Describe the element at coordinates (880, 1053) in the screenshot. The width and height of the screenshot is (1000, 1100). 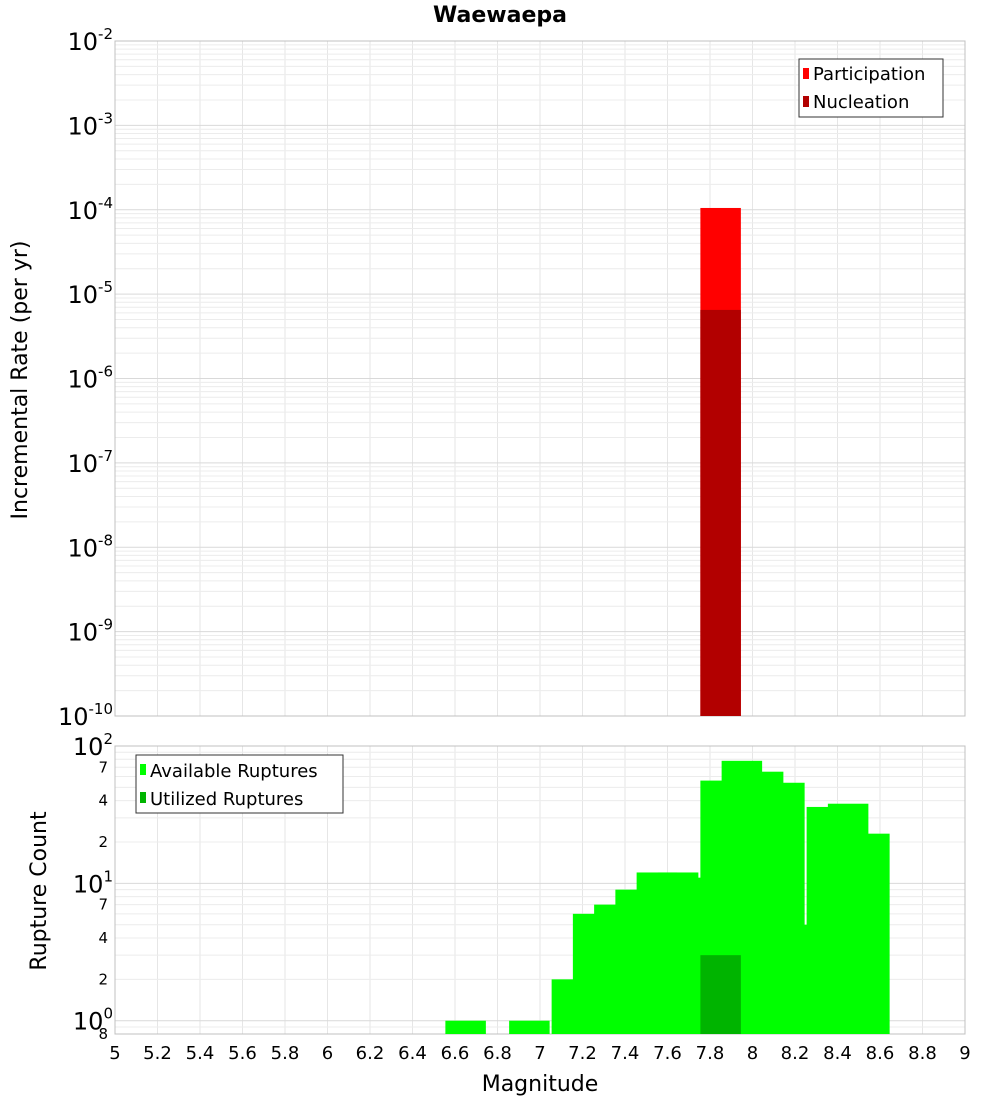
I see `x-tick-label: 8.6` at that location.